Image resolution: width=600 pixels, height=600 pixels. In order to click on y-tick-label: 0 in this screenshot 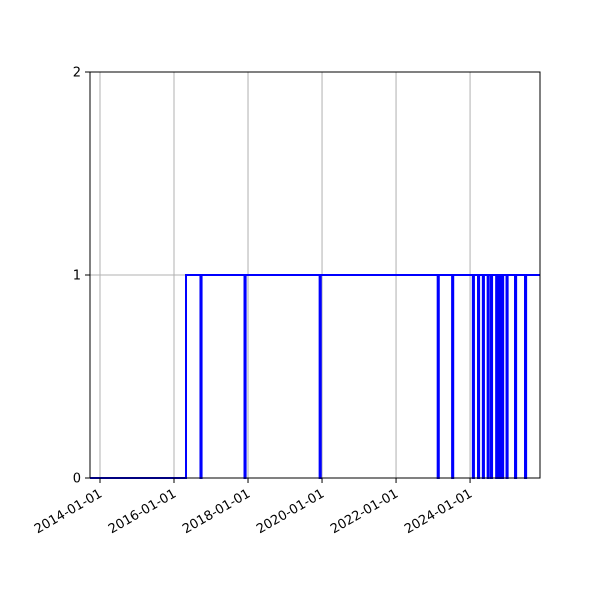, I will do `click(77, 479)`.